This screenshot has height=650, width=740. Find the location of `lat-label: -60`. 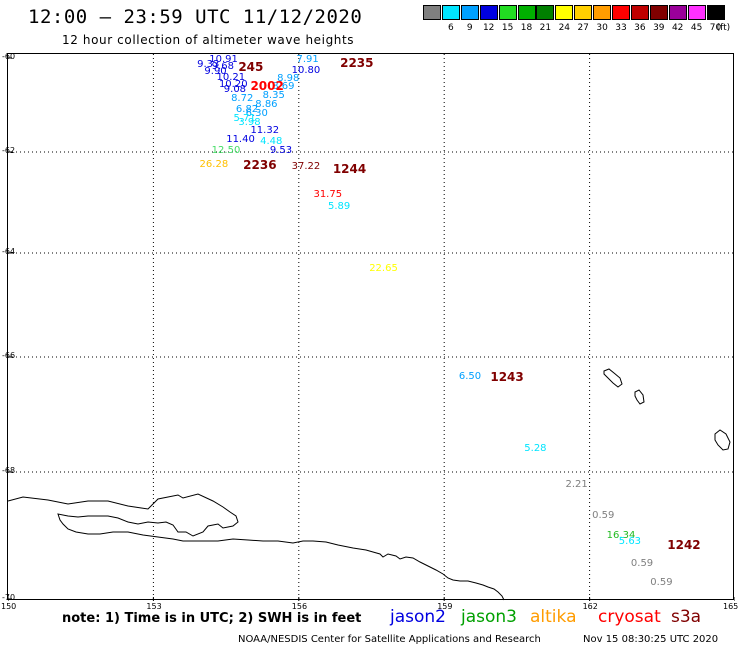

lat-label: -60 is located at coordinates (9, 56).